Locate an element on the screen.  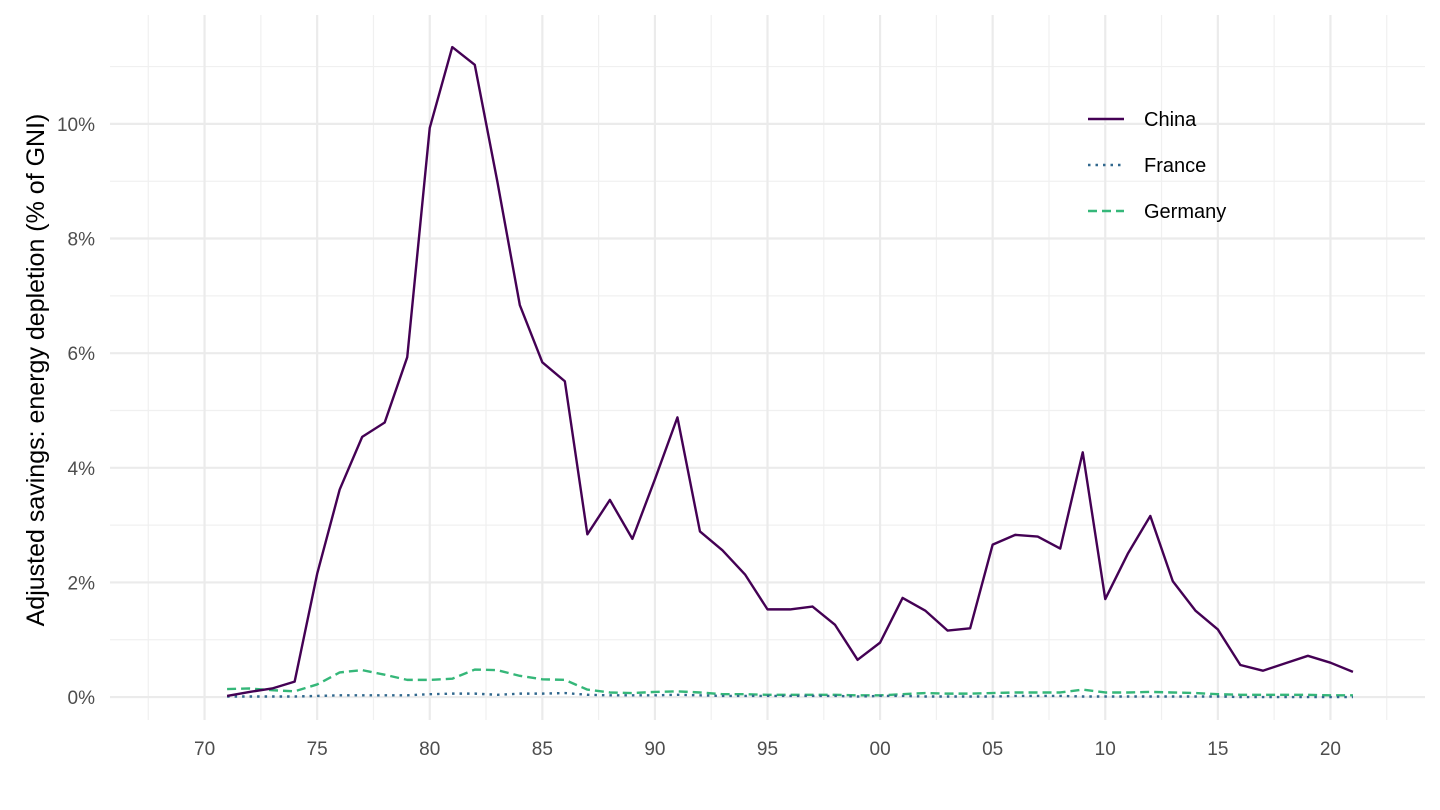
x-tick-label: 70 is located at coordinates (204, 749).